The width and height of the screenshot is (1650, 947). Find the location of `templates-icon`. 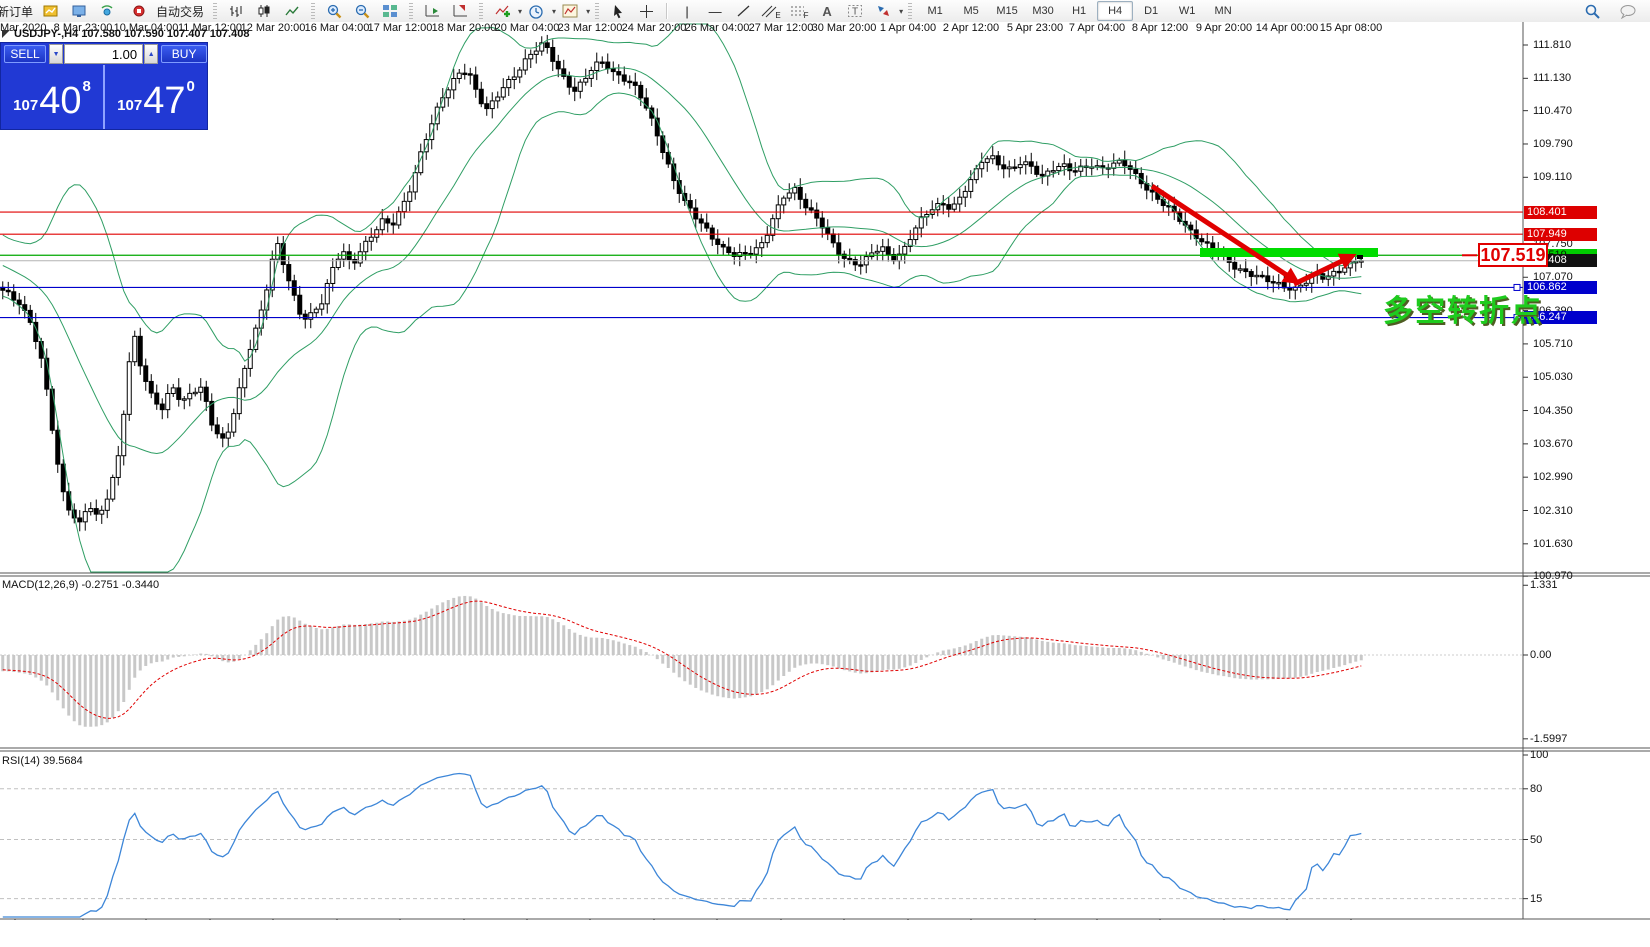

templates-icon is located at coordinates (570, 11).